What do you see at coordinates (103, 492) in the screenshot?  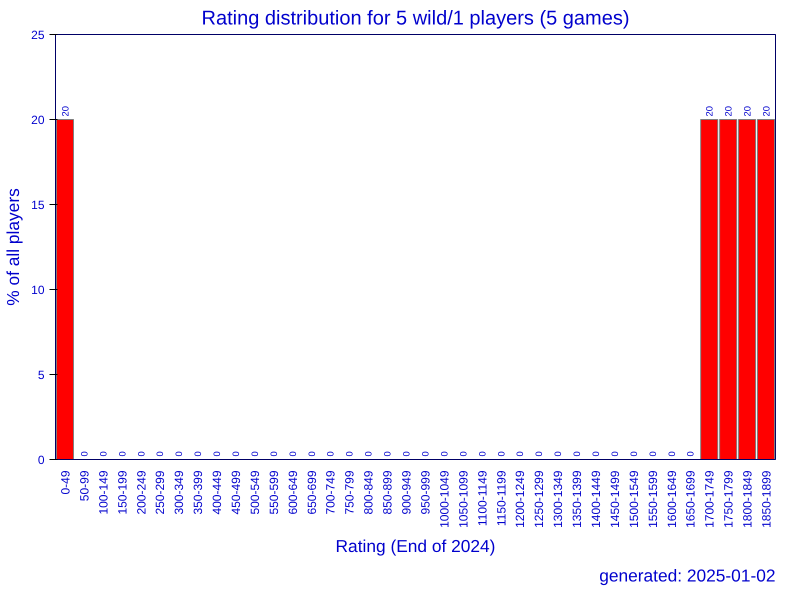 I see `x-tick-label: 100-149` at bounding box center [103, 492].